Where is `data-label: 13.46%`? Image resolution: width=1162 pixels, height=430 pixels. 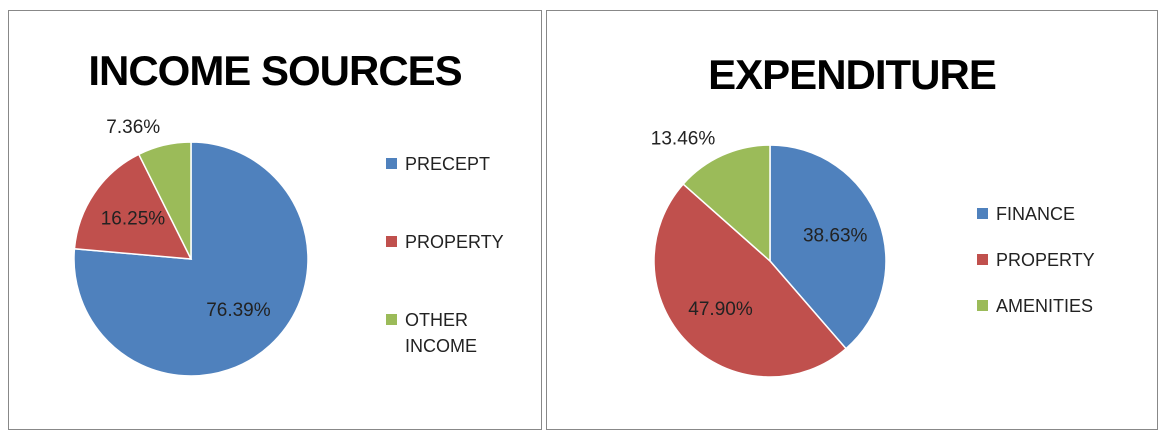 data-label: 13.46% is located at coordinates (683, 138).